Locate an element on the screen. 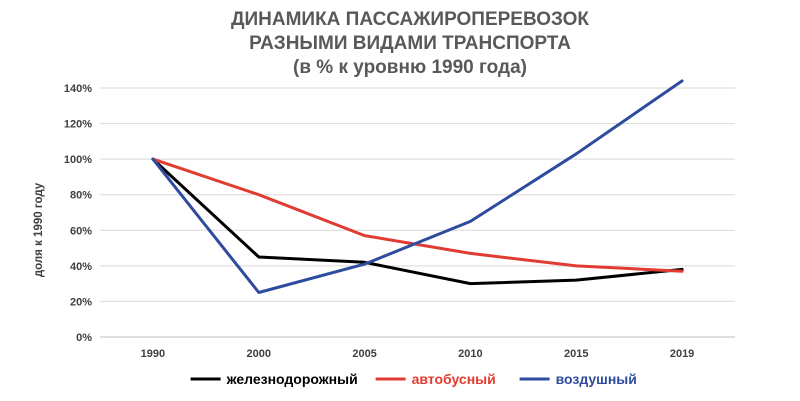  y-tick-label: 60% is located at coordinates (81, 231).